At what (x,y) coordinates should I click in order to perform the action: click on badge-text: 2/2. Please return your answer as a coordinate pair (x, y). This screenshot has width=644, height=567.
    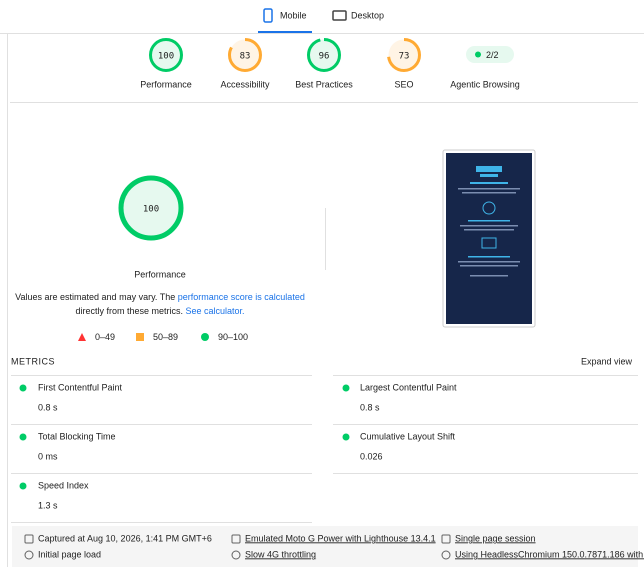
    Looking at the image, I should click on (492, 55).